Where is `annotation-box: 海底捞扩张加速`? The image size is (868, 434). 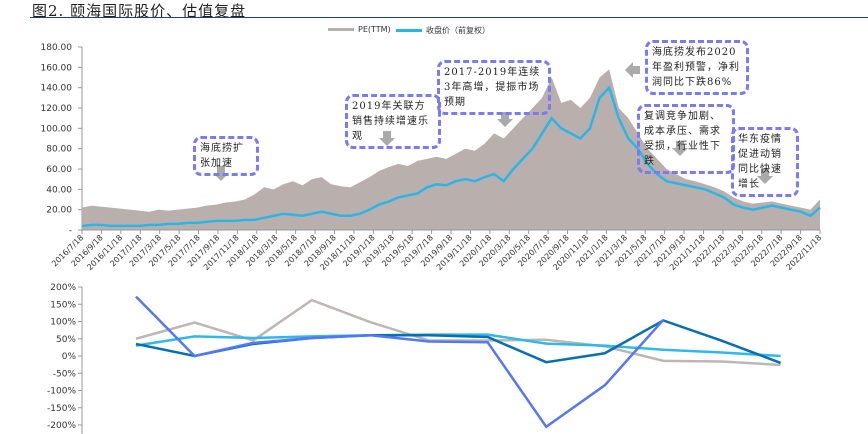
annotation-box: 海底捞扩张加速 is located at coordinates (226, 156).